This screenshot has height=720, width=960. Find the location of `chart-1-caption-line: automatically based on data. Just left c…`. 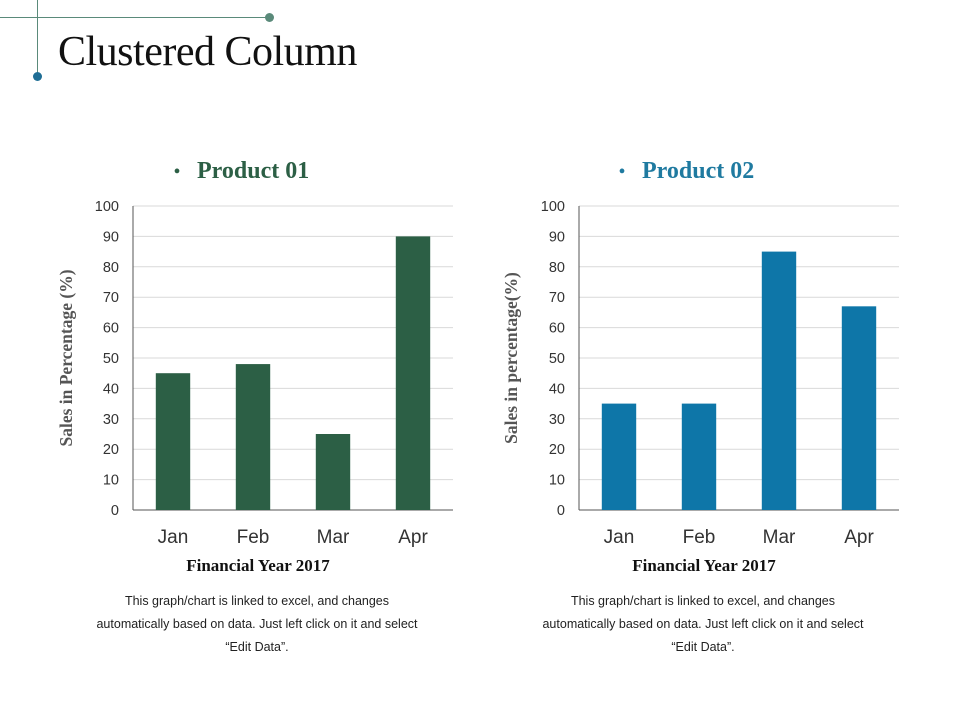

chart-1-caption-line: automatically based on data. Just left c… is located at coordinates (257, 624).